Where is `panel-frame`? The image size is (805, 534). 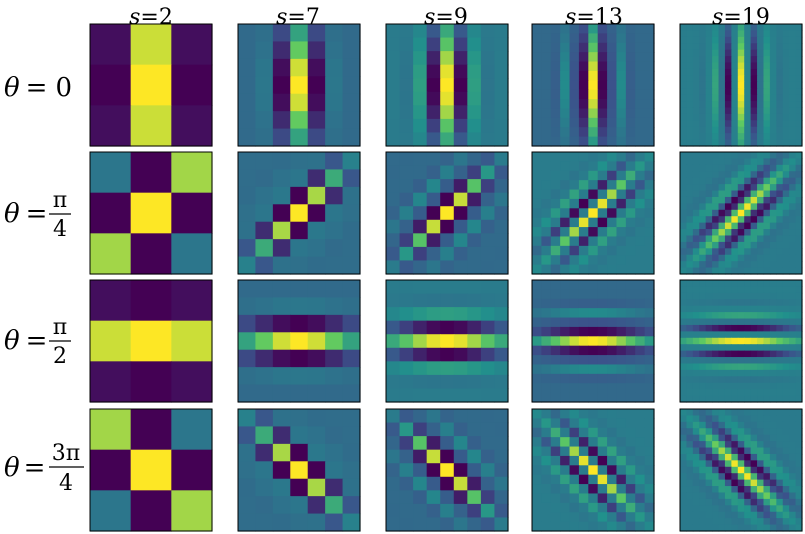 panel-frame is located at coordinates (593, 213).